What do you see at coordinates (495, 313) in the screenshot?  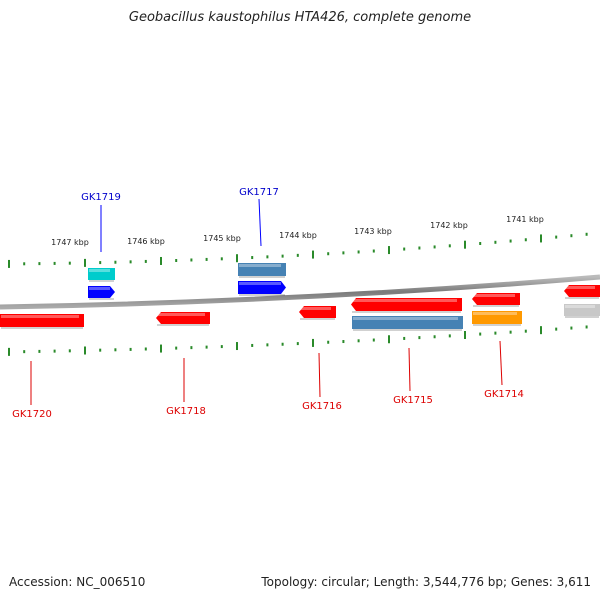 I see `gene-gk1714-lower-highlight` at bounding box center [495, 313].